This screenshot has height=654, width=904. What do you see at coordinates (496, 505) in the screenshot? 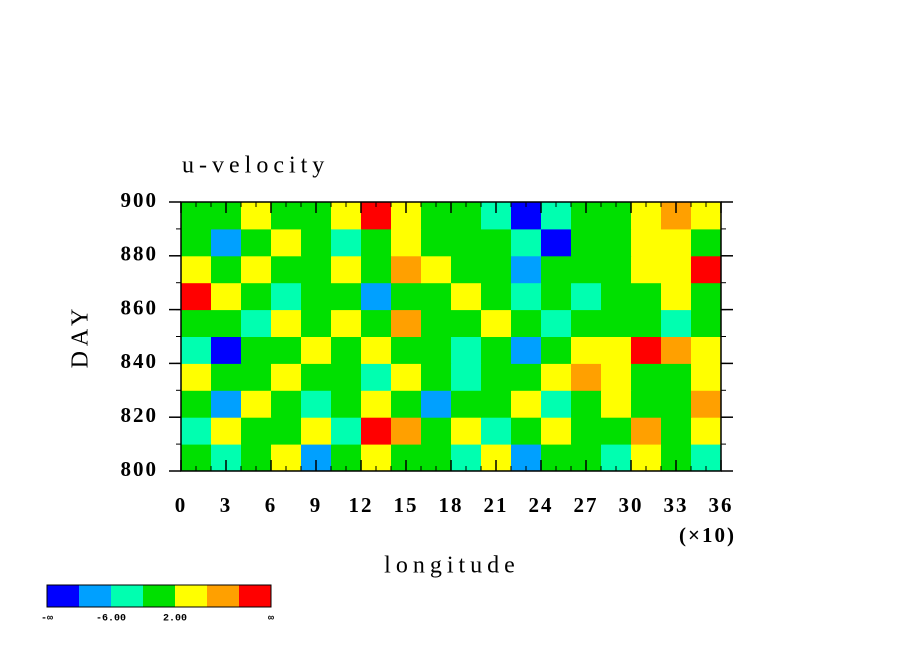
I see `x-tick-label: 21` at bounding box center [496, 505].